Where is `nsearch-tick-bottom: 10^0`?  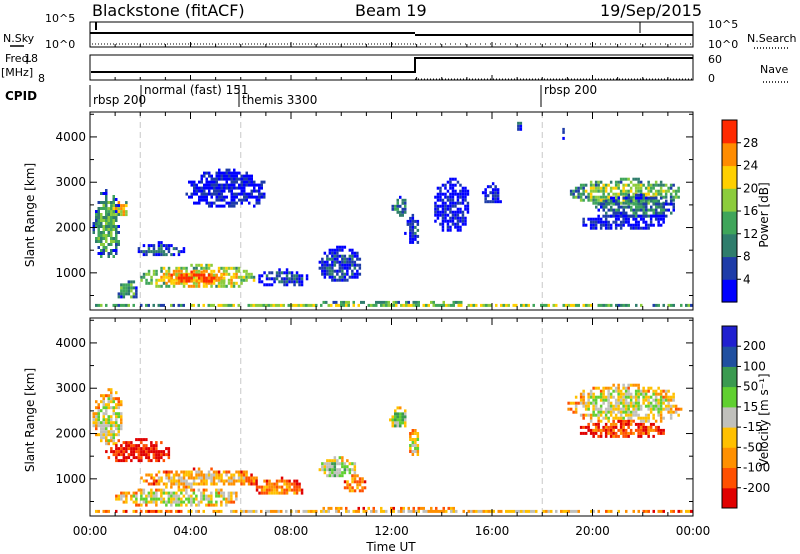 nsearch-tick-bottom: 10^0 is located at coordinates (723, 44).